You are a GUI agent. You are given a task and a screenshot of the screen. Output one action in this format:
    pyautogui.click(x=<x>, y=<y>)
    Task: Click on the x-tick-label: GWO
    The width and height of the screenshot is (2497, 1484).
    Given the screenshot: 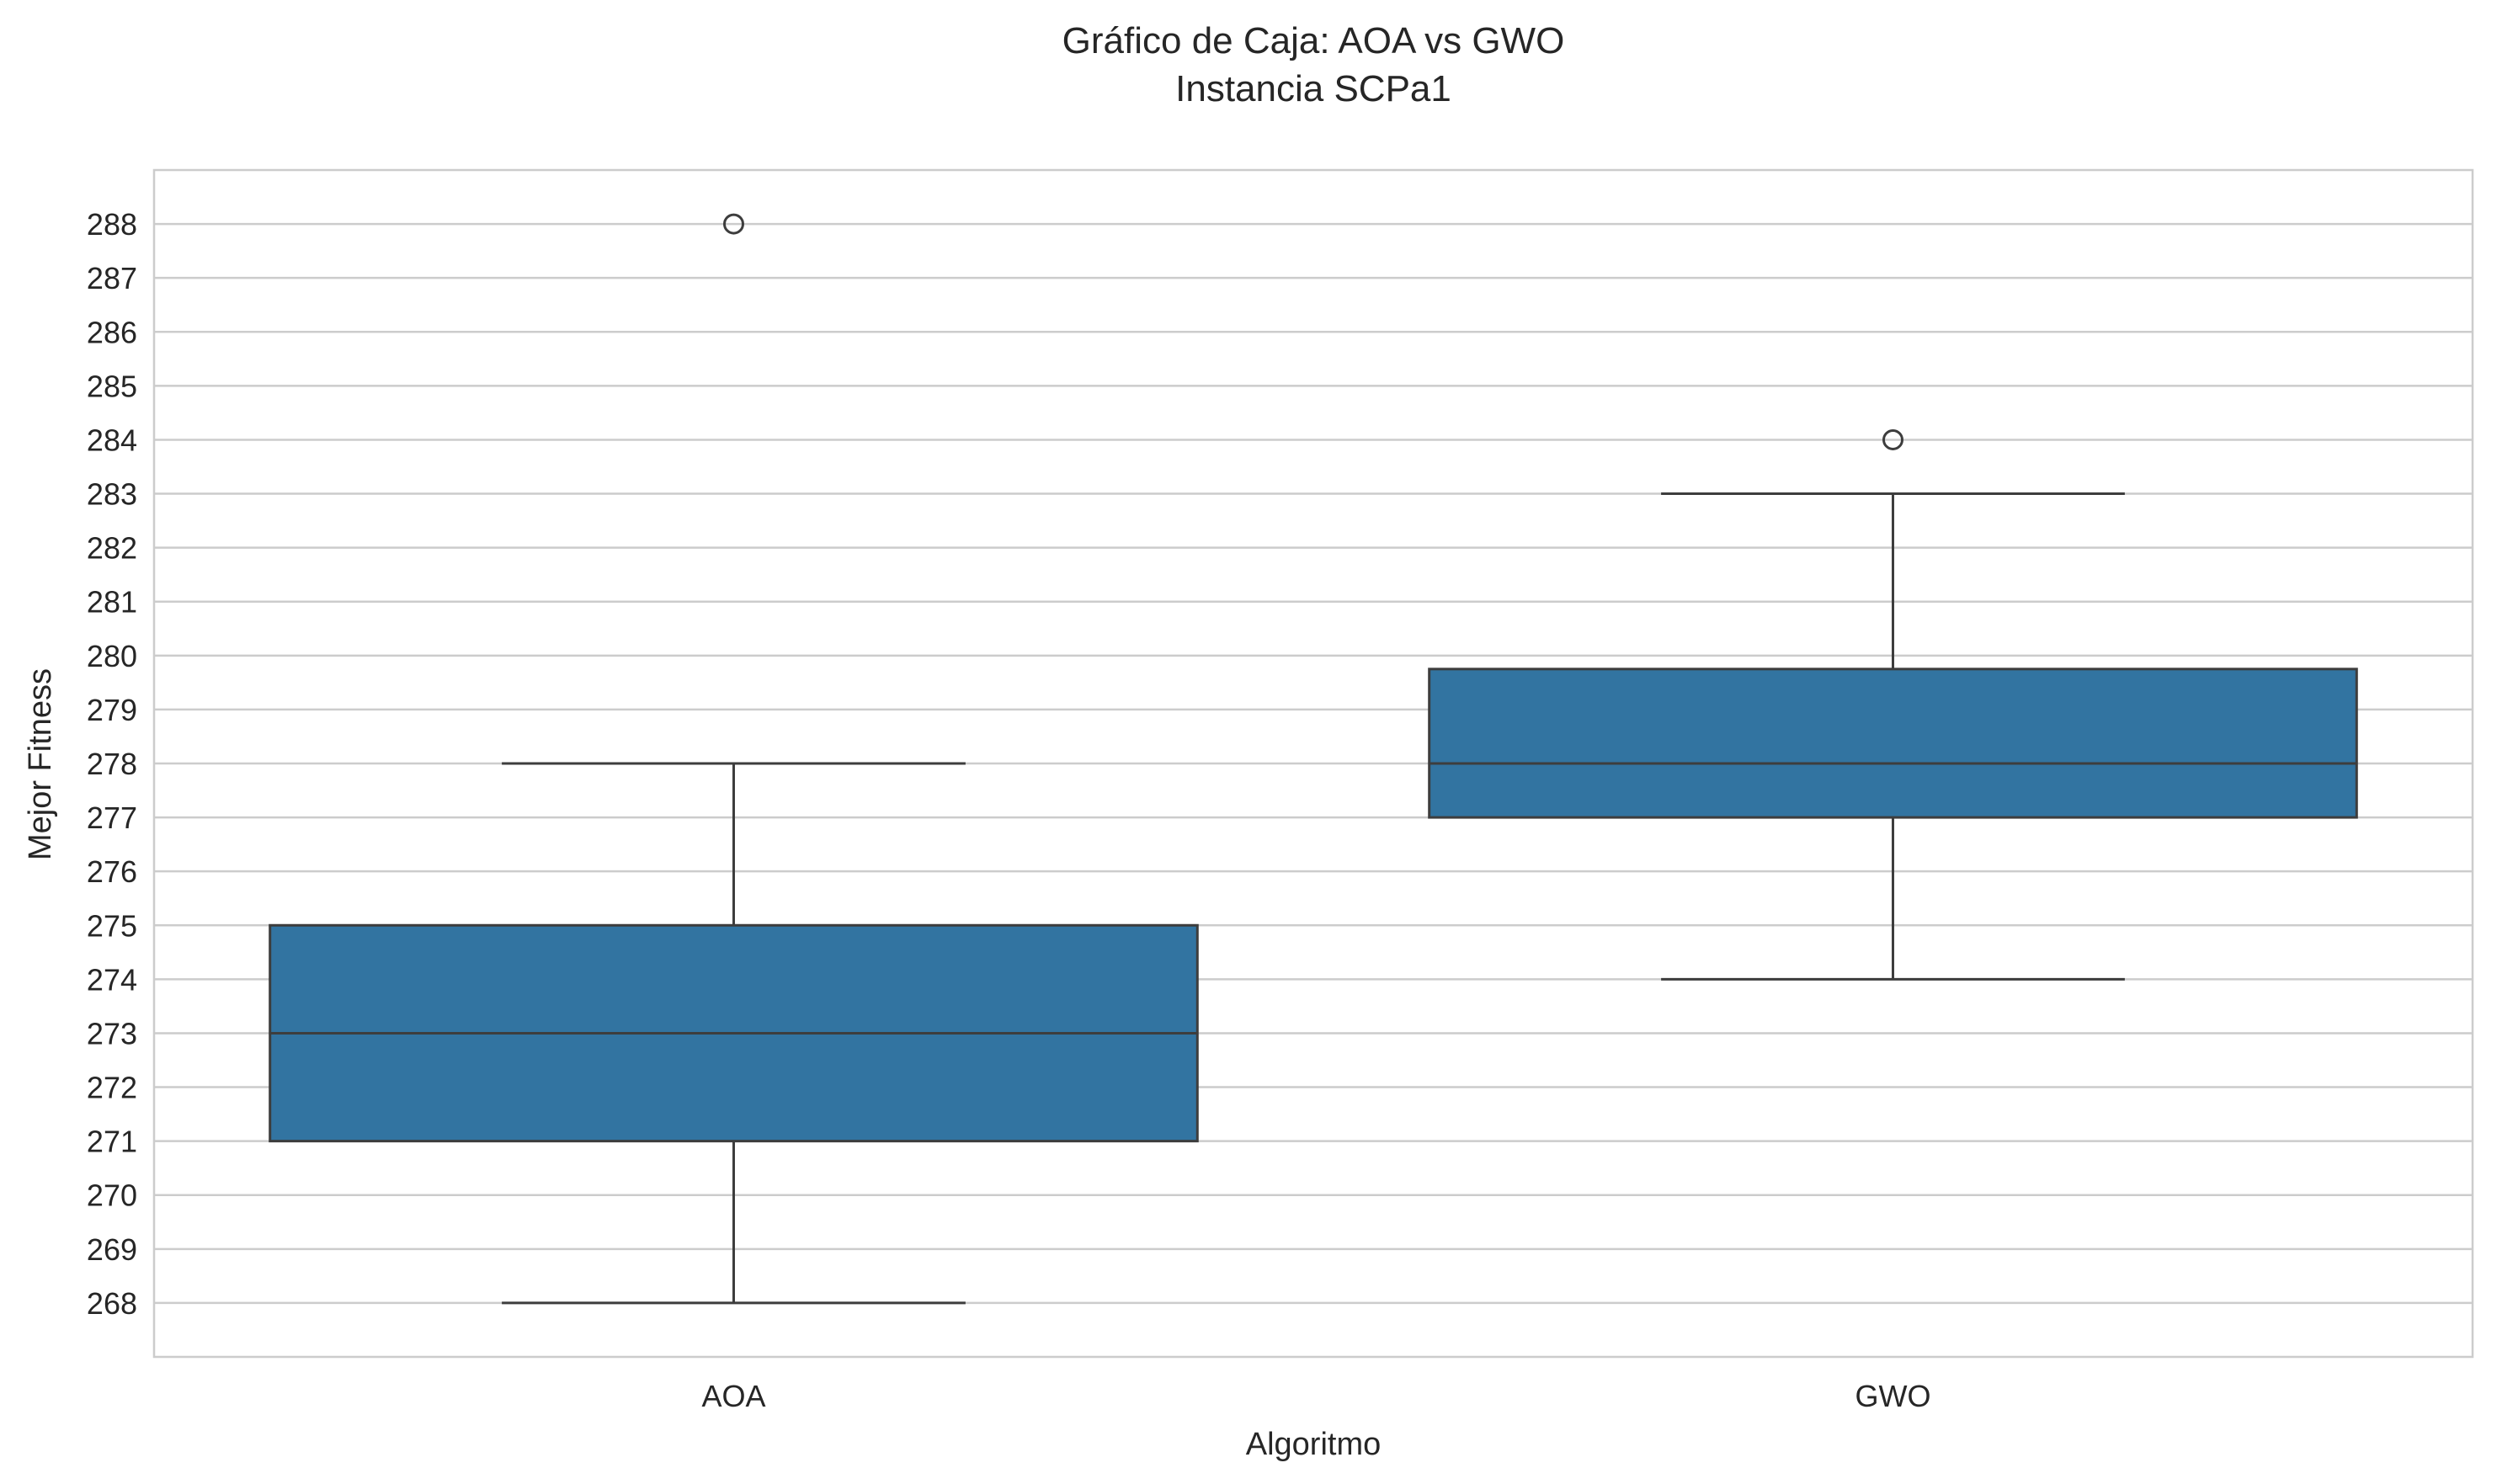 What is the action you would take?
    pyautogui.click(x=1893, y=1396)
    